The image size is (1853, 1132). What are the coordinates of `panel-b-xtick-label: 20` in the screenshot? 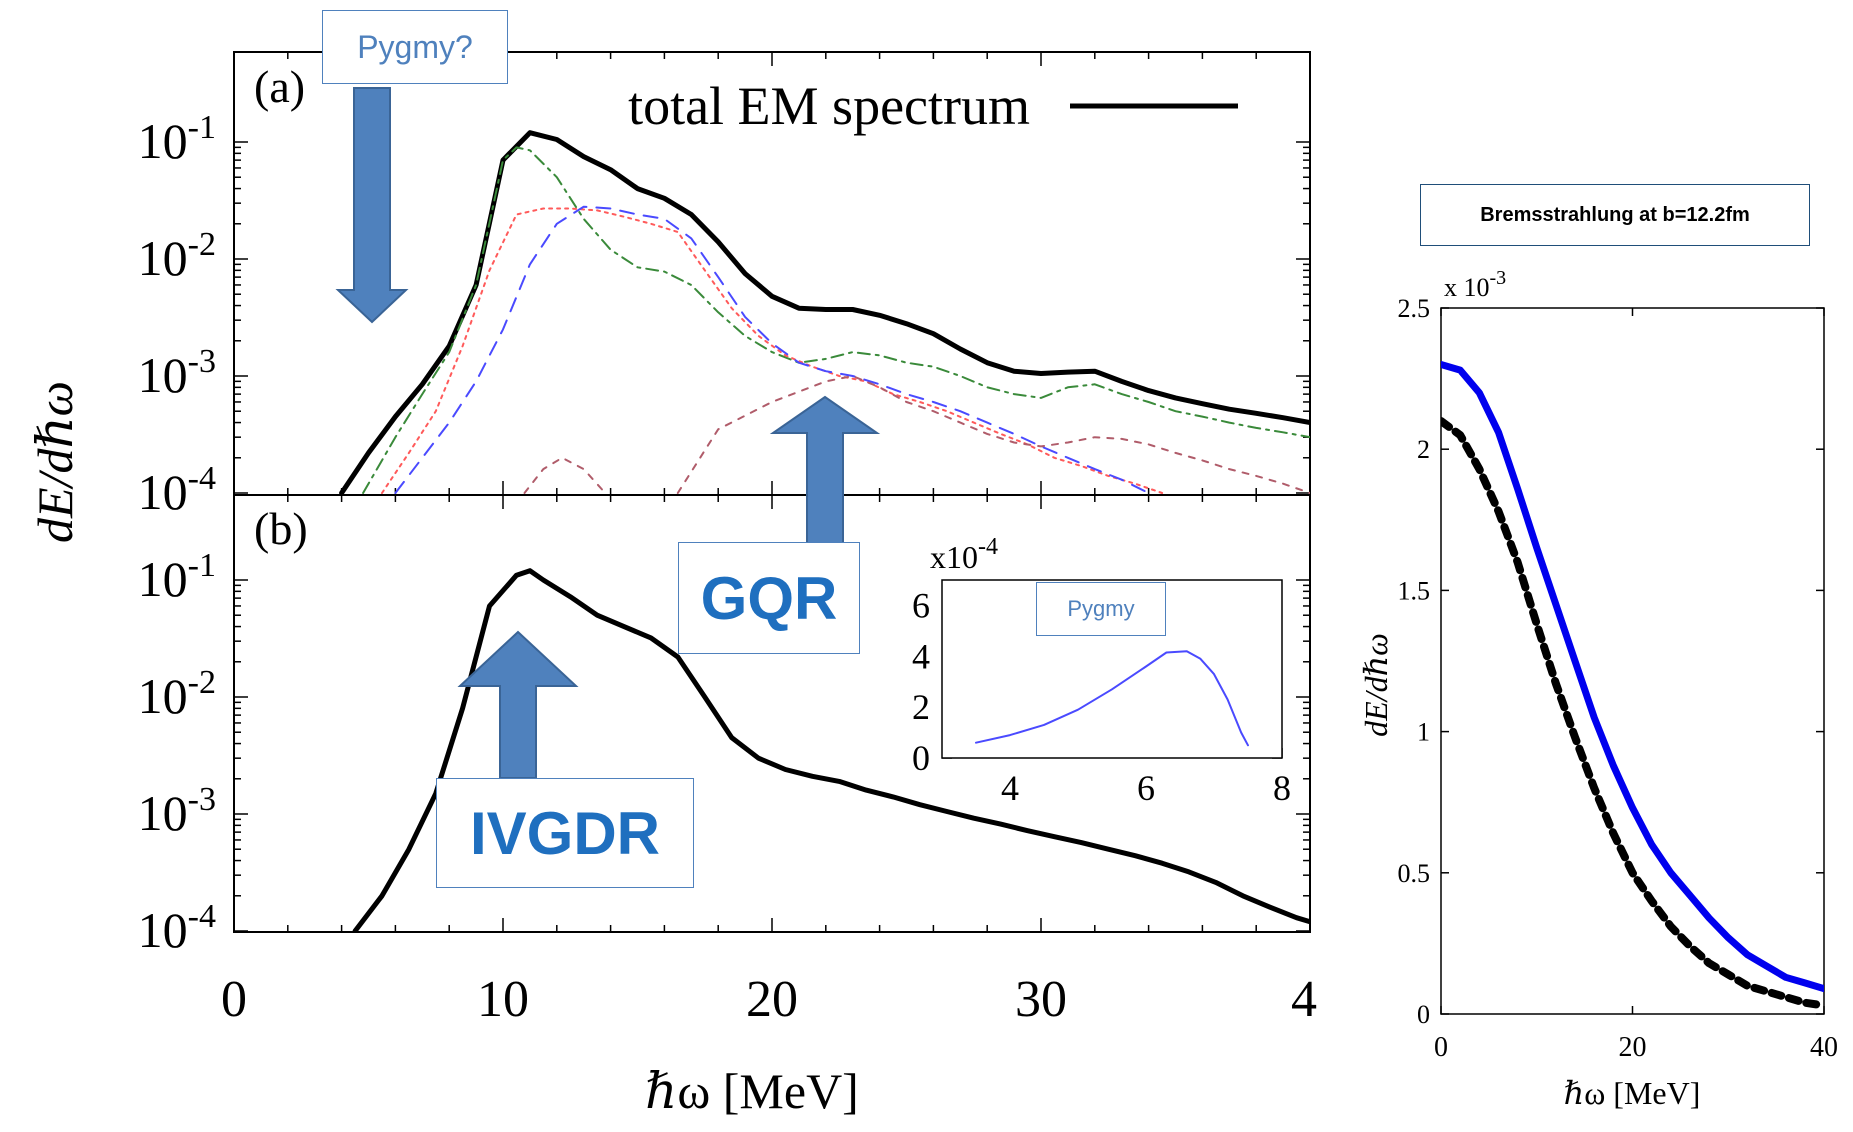 It's located at (772, 999).